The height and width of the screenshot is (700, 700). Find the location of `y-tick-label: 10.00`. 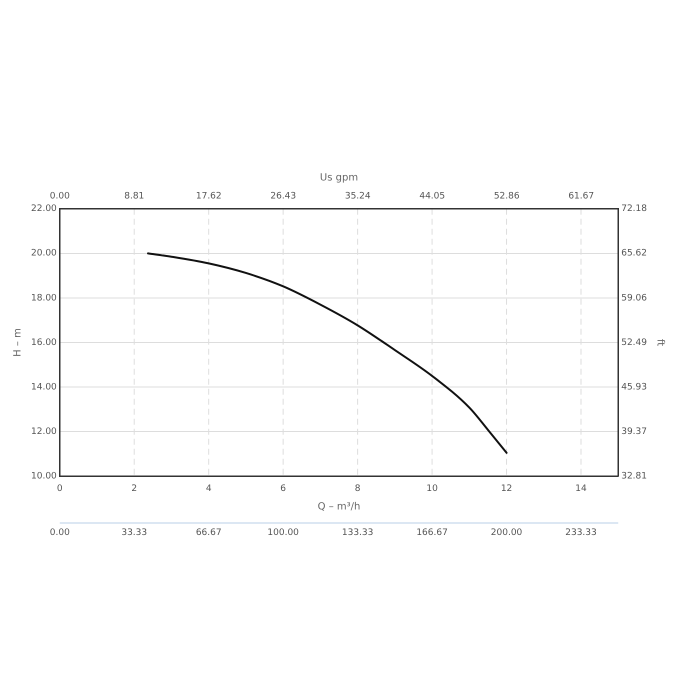

y-tick-label: 10.00 is located at coordinates (44, 477).